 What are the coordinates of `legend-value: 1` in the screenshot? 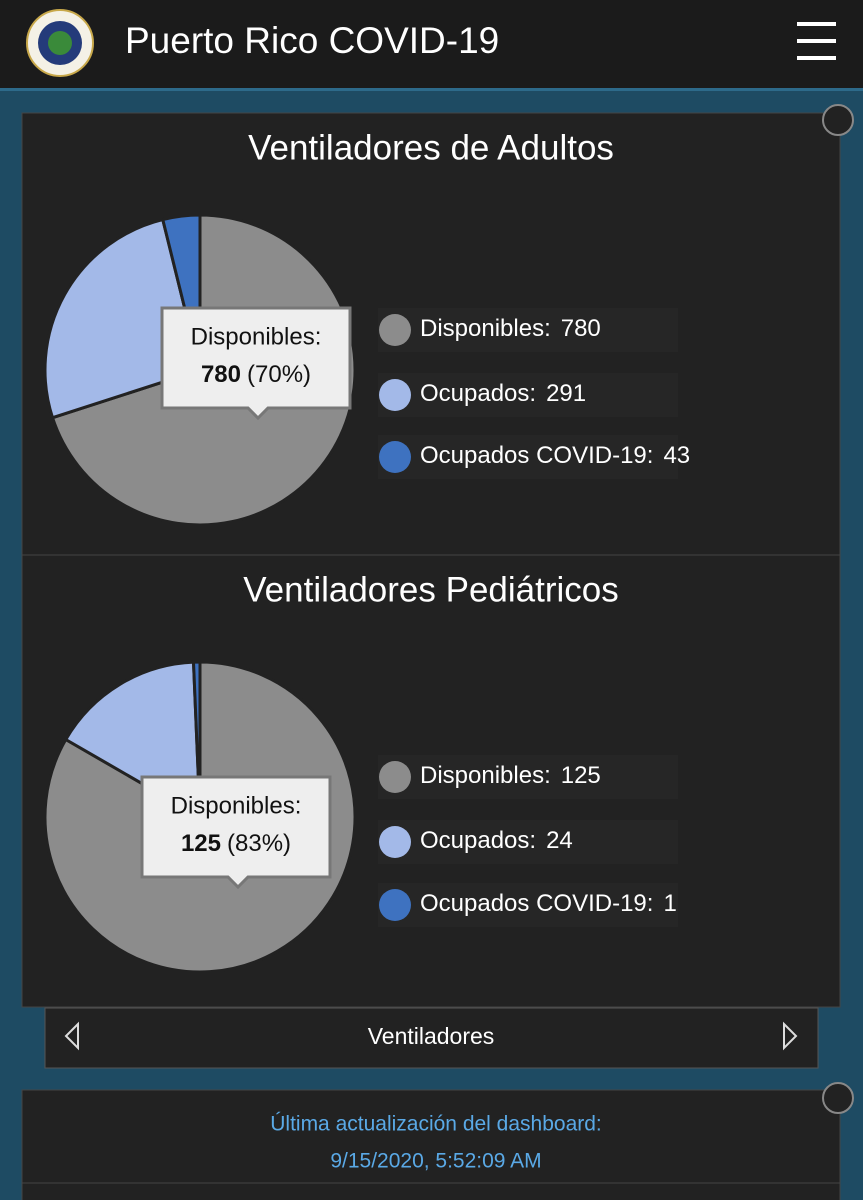 It's located at (669, 903).